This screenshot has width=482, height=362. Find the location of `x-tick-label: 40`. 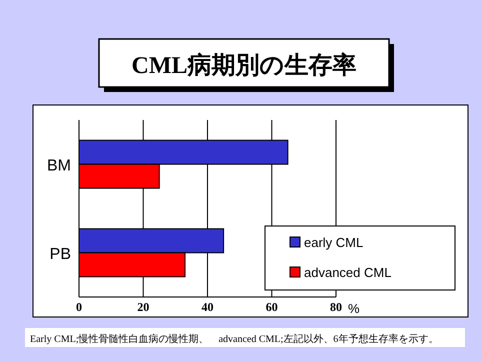

x-tick-label: 40 is located at coordinates (208, 307).